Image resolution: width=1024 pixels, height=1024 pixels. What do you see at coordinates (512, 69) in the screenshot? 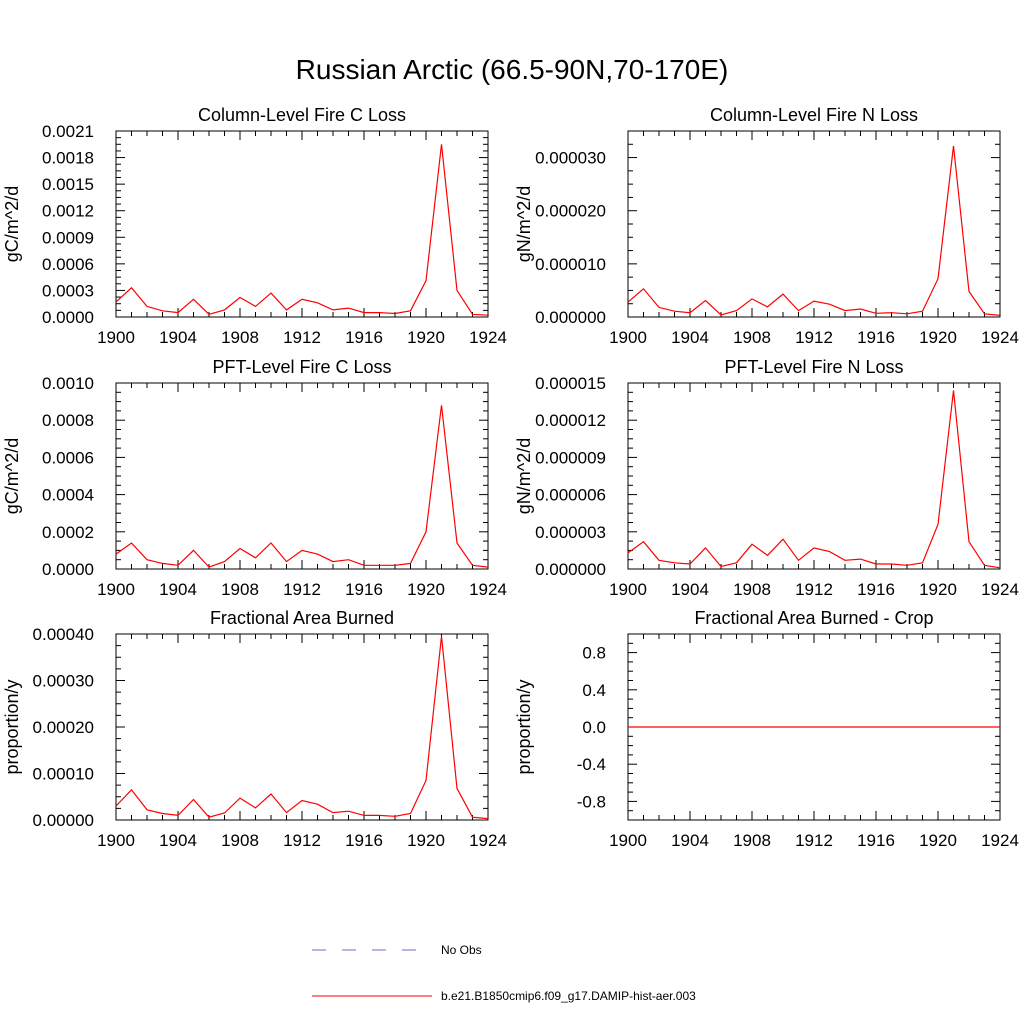
I see `figure-title: Russian Arctic (66.5-90N,70-170E)` at bounding box center [512, 69].